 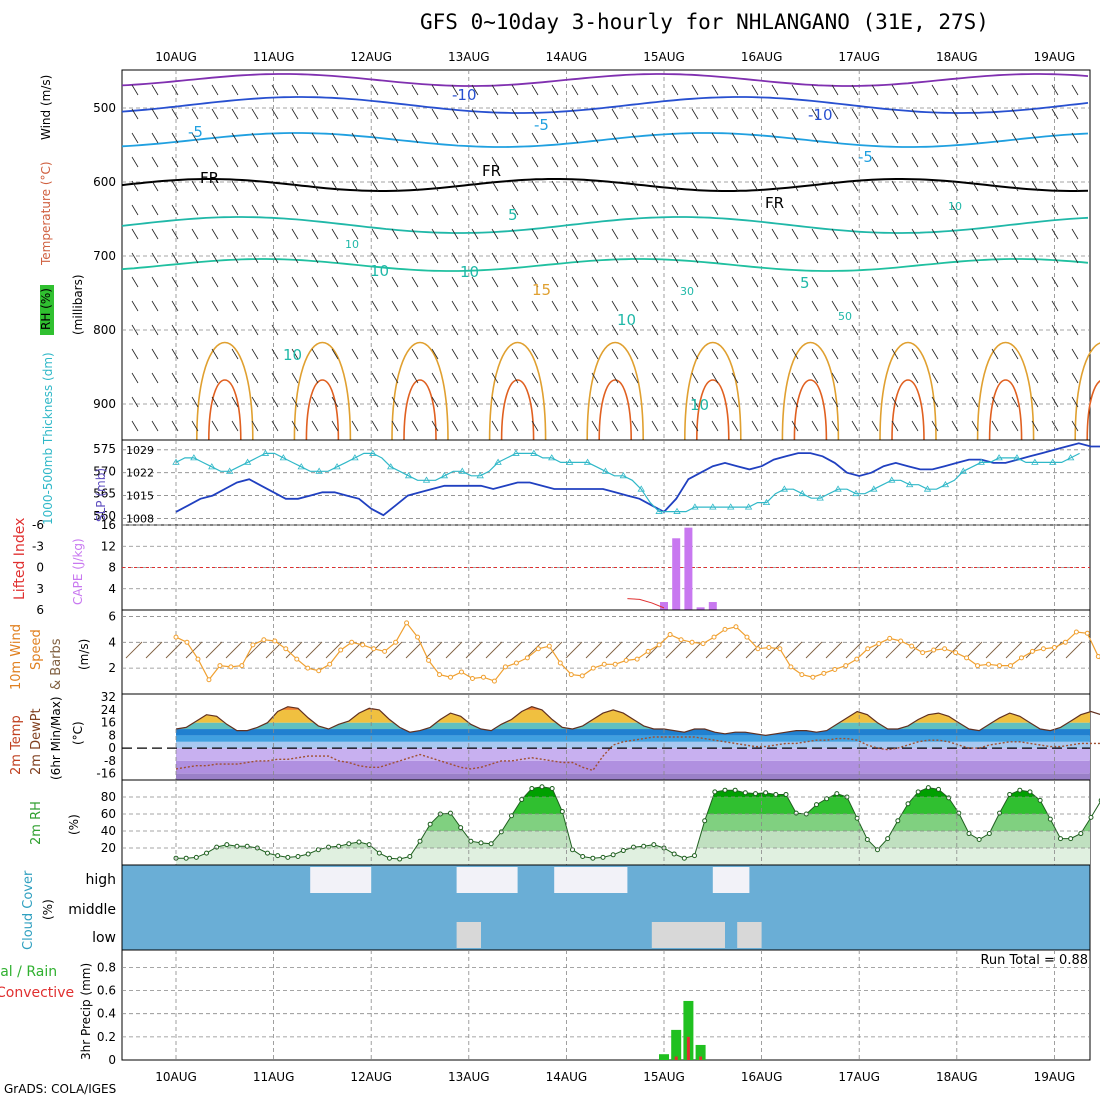 I want to click on cloud-level-label: high, so click(x=100, y=880).